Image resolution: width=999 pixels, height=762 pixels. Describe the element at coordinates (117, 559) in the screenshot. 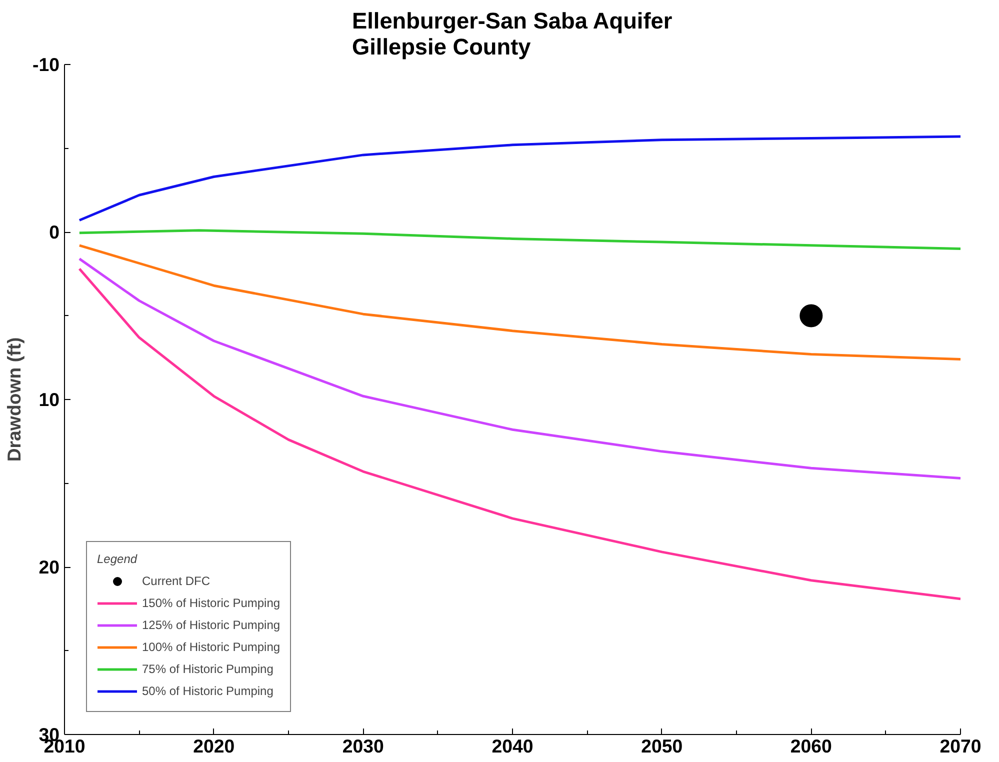

I see `legend-title: Legend` at that location.